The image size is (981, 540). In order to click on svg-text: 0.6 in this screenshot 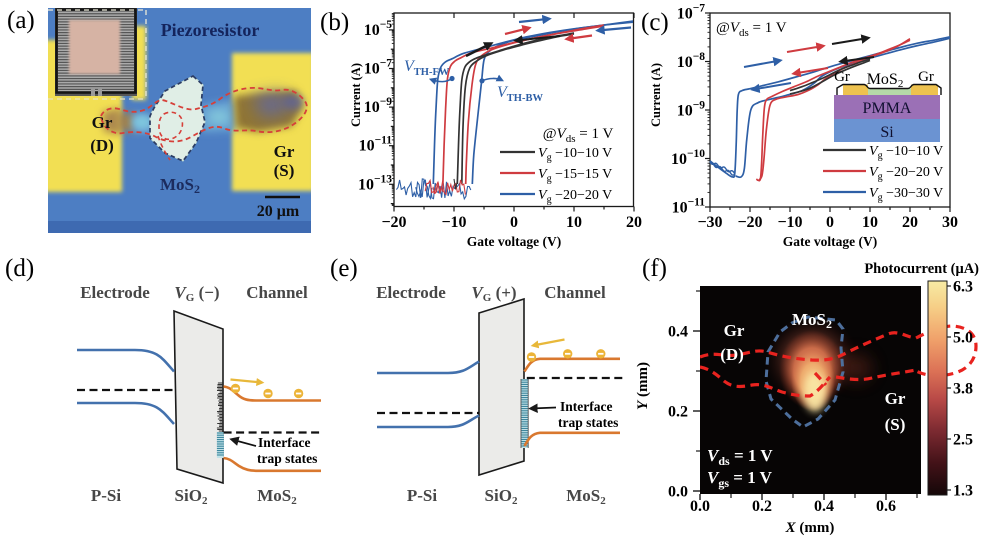, I will do `click(886, 506)`.